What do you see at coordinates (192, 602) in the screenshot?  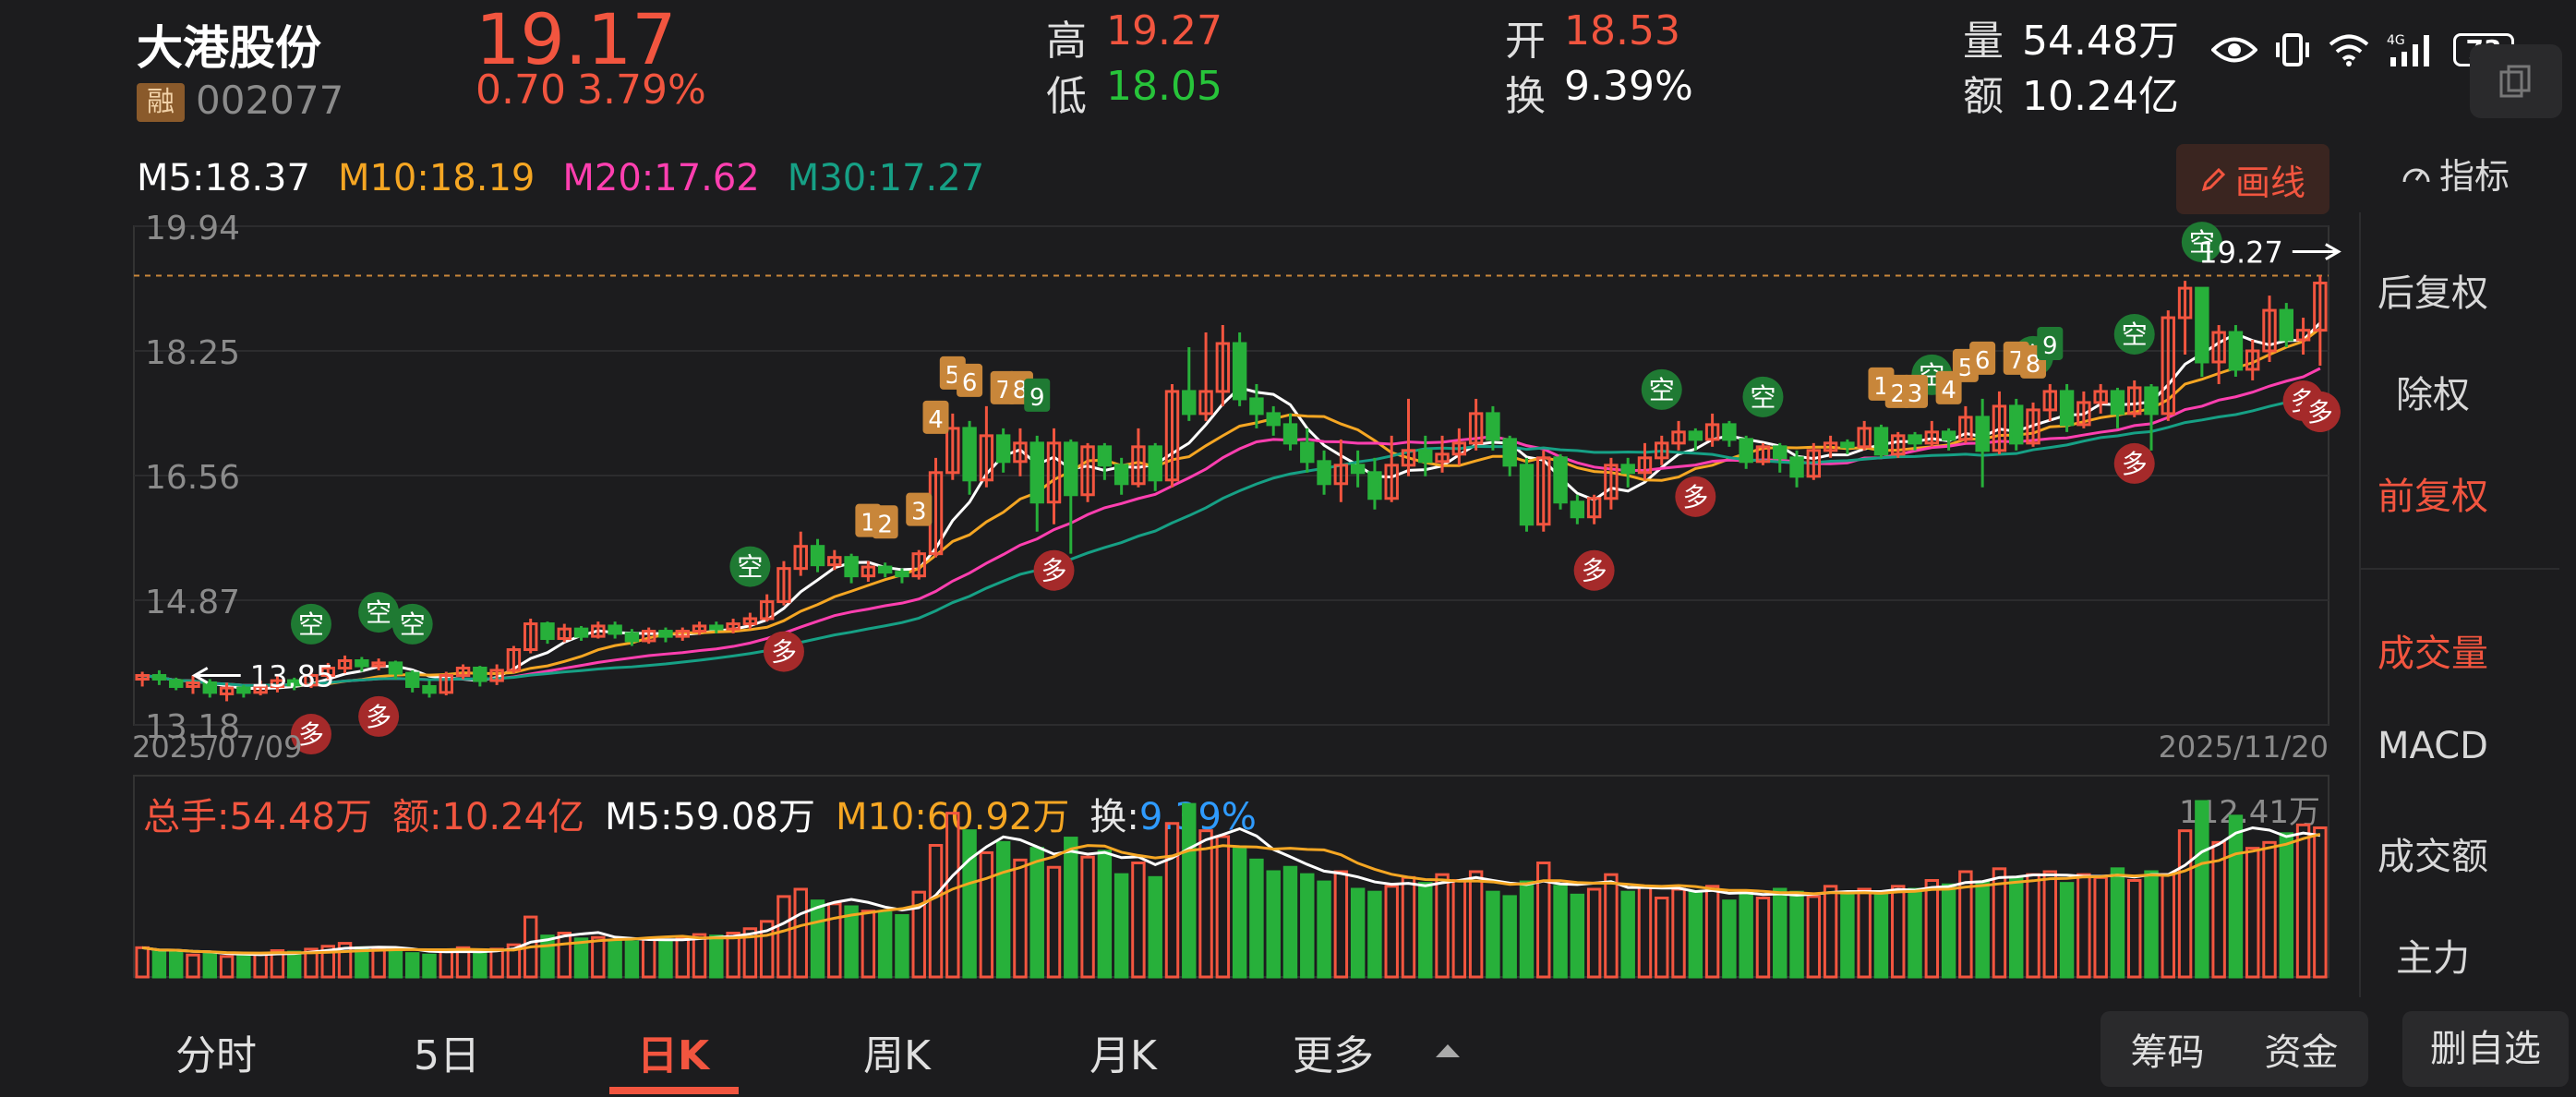 I see `y-tick-label: 14.87` at bounding box center [192, 602].